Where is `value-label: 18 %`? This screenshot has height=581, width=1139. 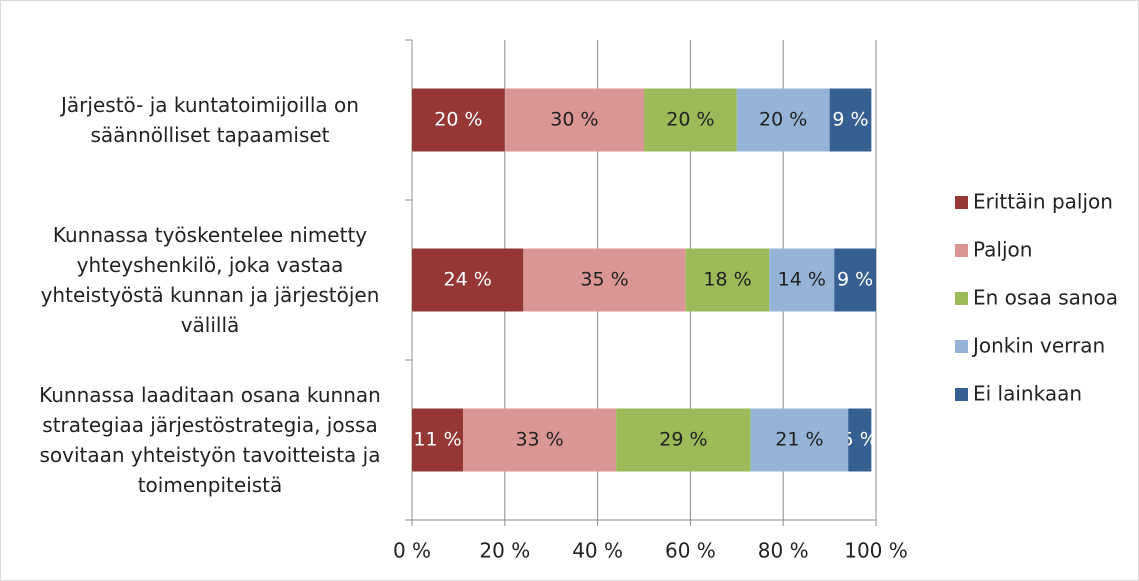
value-label: 18 % is located at coordinates (727, 280).